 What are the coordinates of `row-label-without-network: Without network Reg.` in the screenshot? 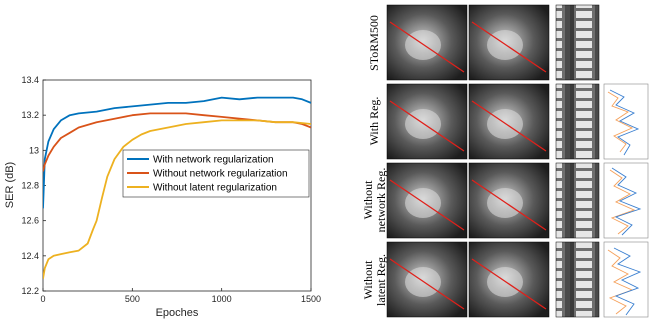 It's located at (374, 200).